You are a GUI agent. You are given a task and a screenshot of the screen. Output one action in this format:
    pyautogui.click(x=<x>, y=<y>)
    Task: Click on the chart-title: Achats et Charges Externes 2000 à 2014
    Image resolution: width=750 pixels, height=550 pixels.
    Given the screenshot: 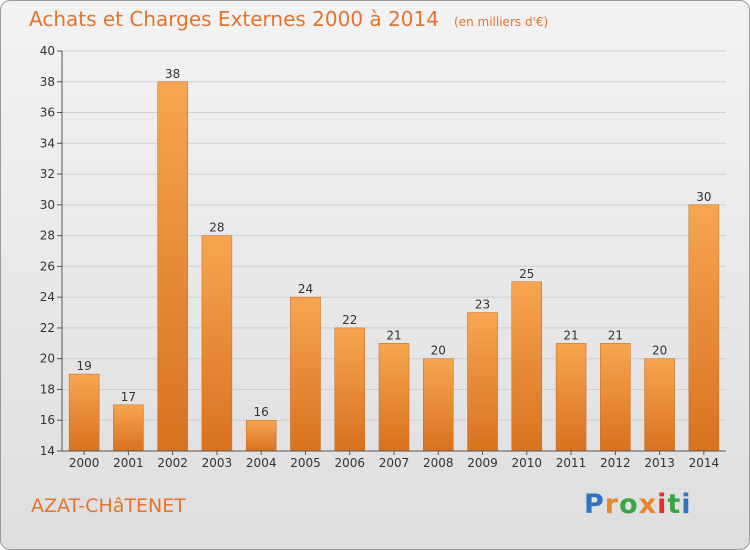 What is the action you would take?
    pyautogui.click(x=234, y=19)
    